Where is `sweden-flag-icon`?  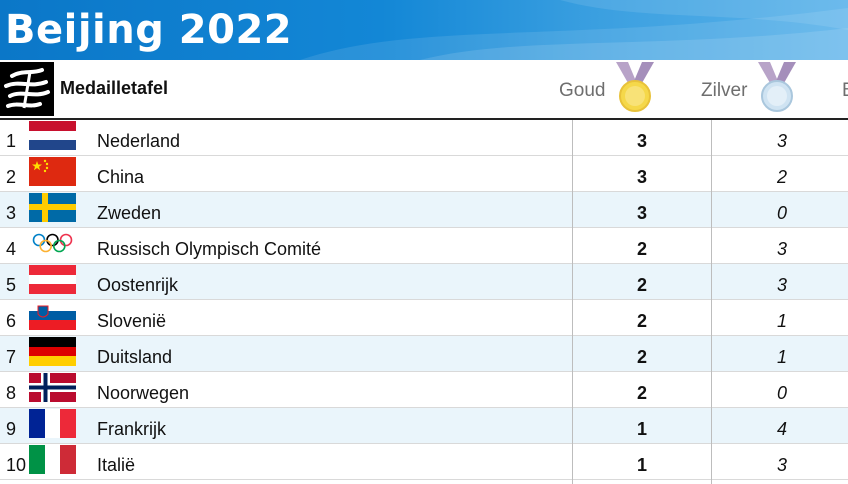 sweden-flag-icon is located at coordinates (52, 207).